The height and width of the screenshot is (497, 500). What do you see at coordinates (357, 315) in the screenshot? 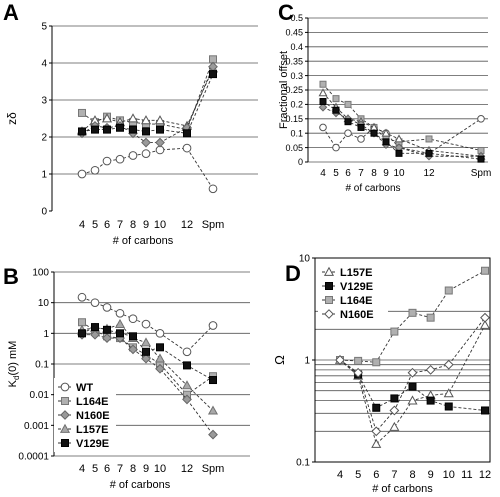
I see `legend-label: N160E` at bounding box center [357, 315].